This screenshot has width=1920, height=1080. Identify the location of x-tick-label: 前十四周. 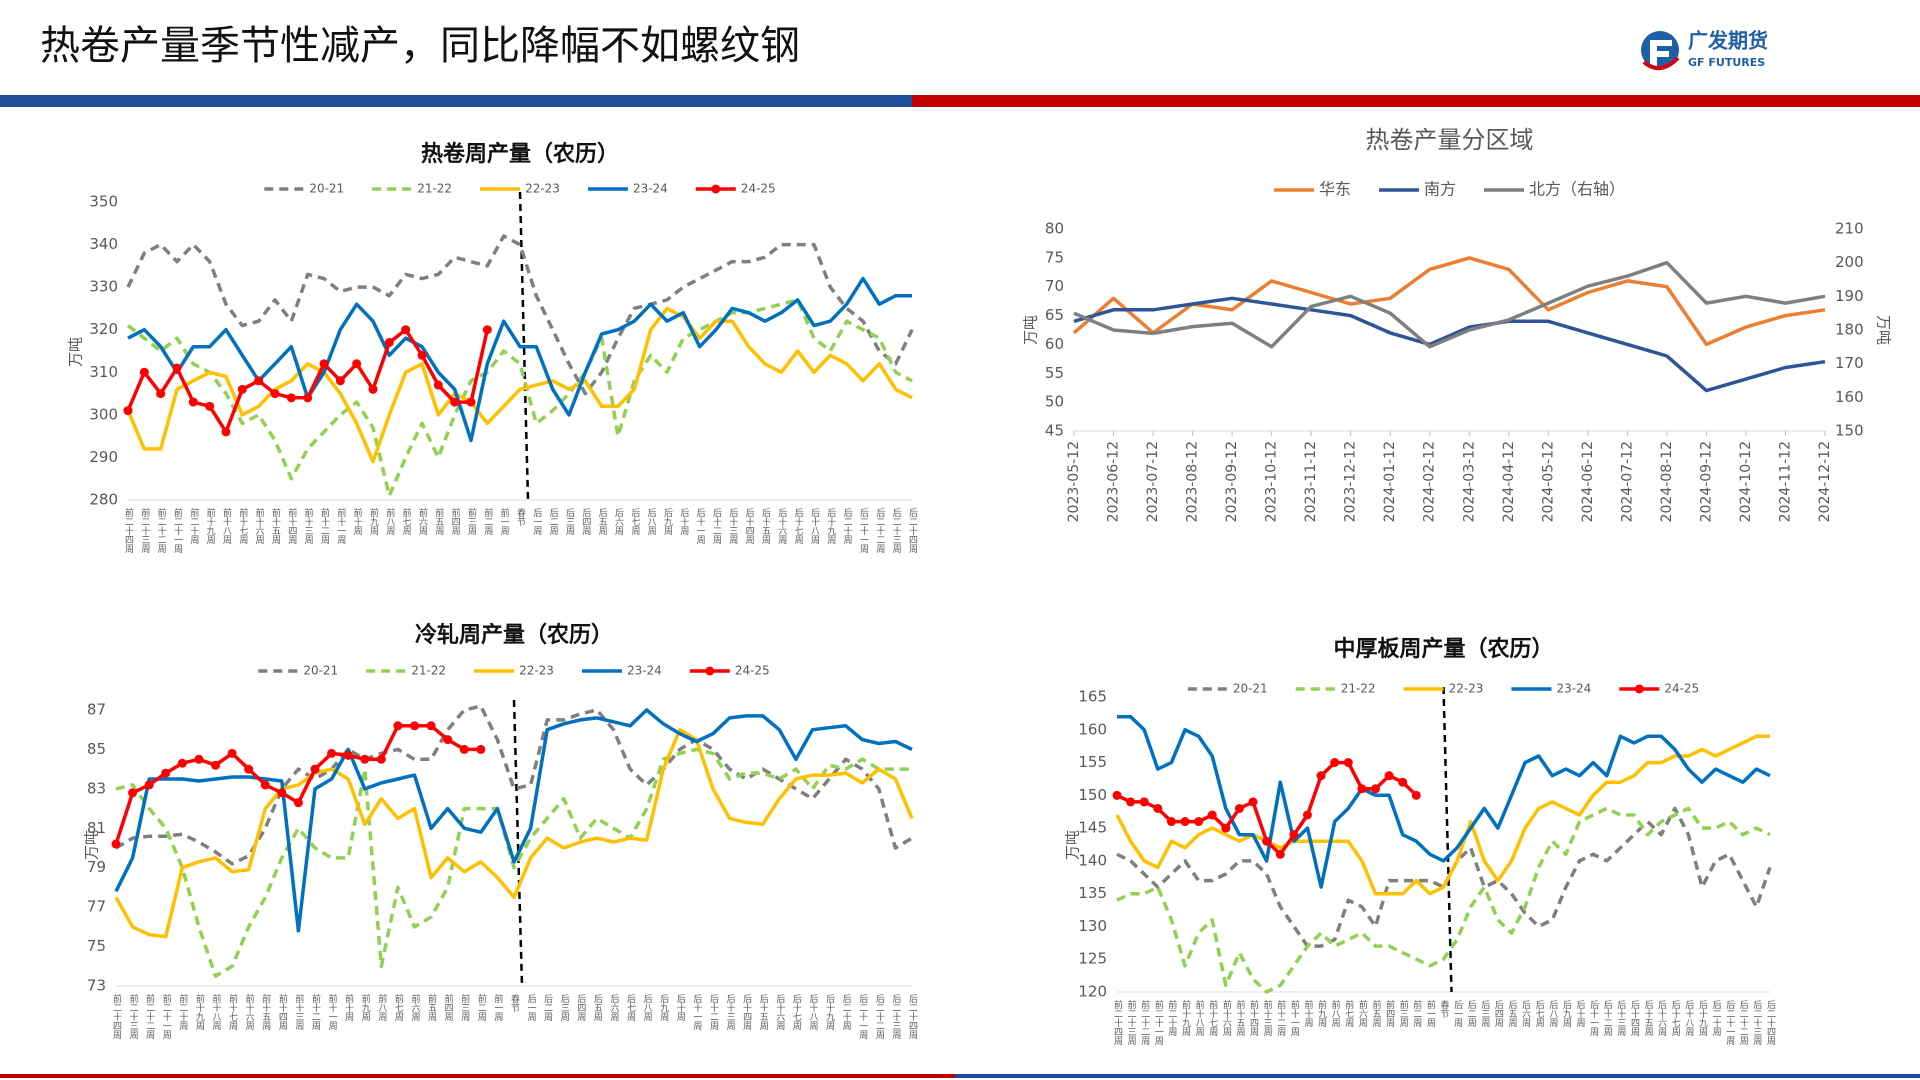
(1253, 1018).